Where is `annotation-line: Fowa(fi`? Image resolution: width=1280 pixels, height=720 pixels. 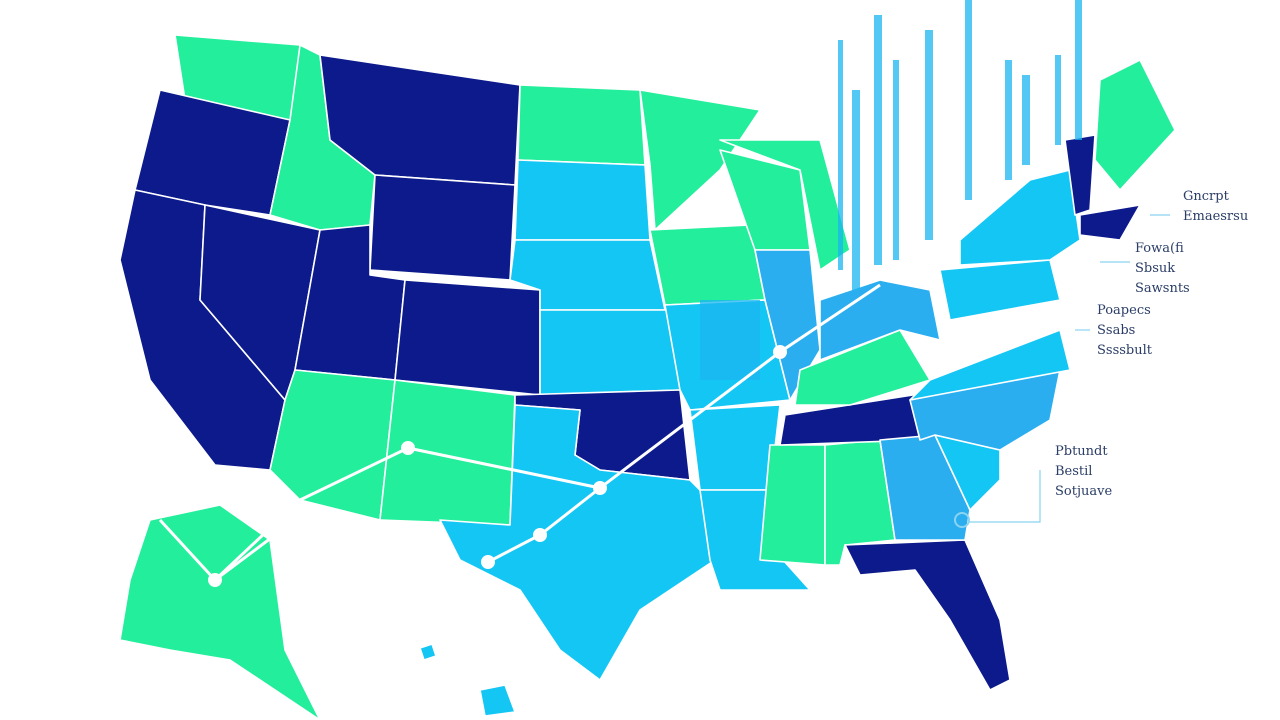
annotation-line: Fowa(fi is located at coordinates (1159, 248).